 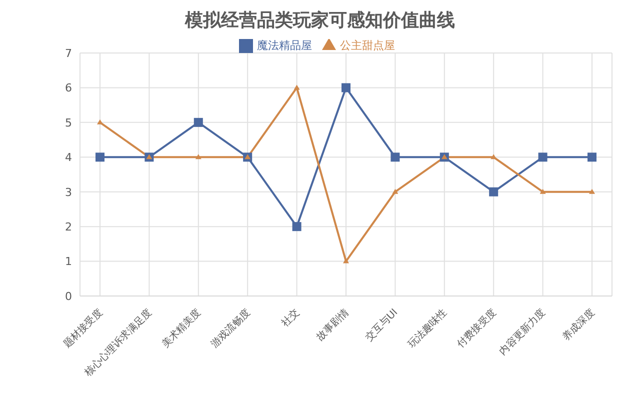 What do you see at coordinates (68, 88) in the screenshot?
I see `y-tick-label: 6` at bounding box center [68, 88].